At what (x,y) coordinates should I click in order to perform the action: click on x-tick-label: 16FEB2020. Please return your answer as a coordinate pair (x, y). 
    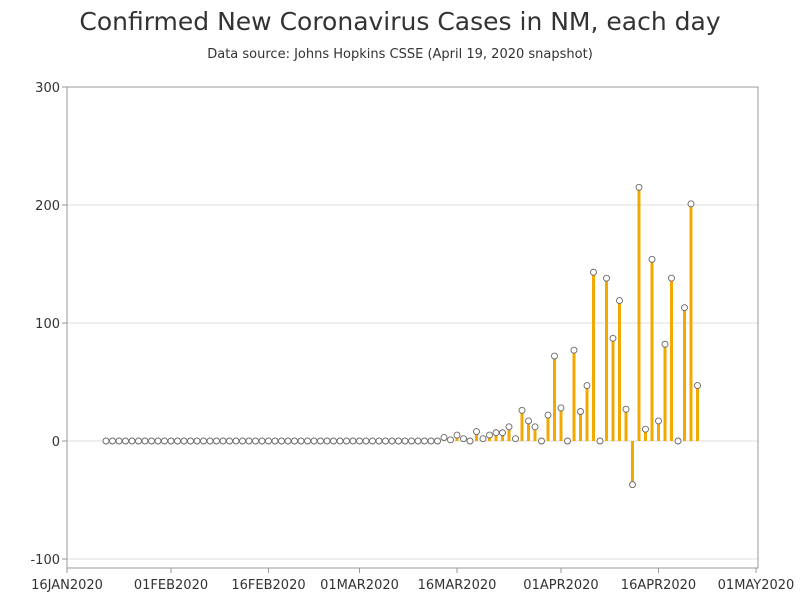
    Looking at the image, I should click on (268, 585).